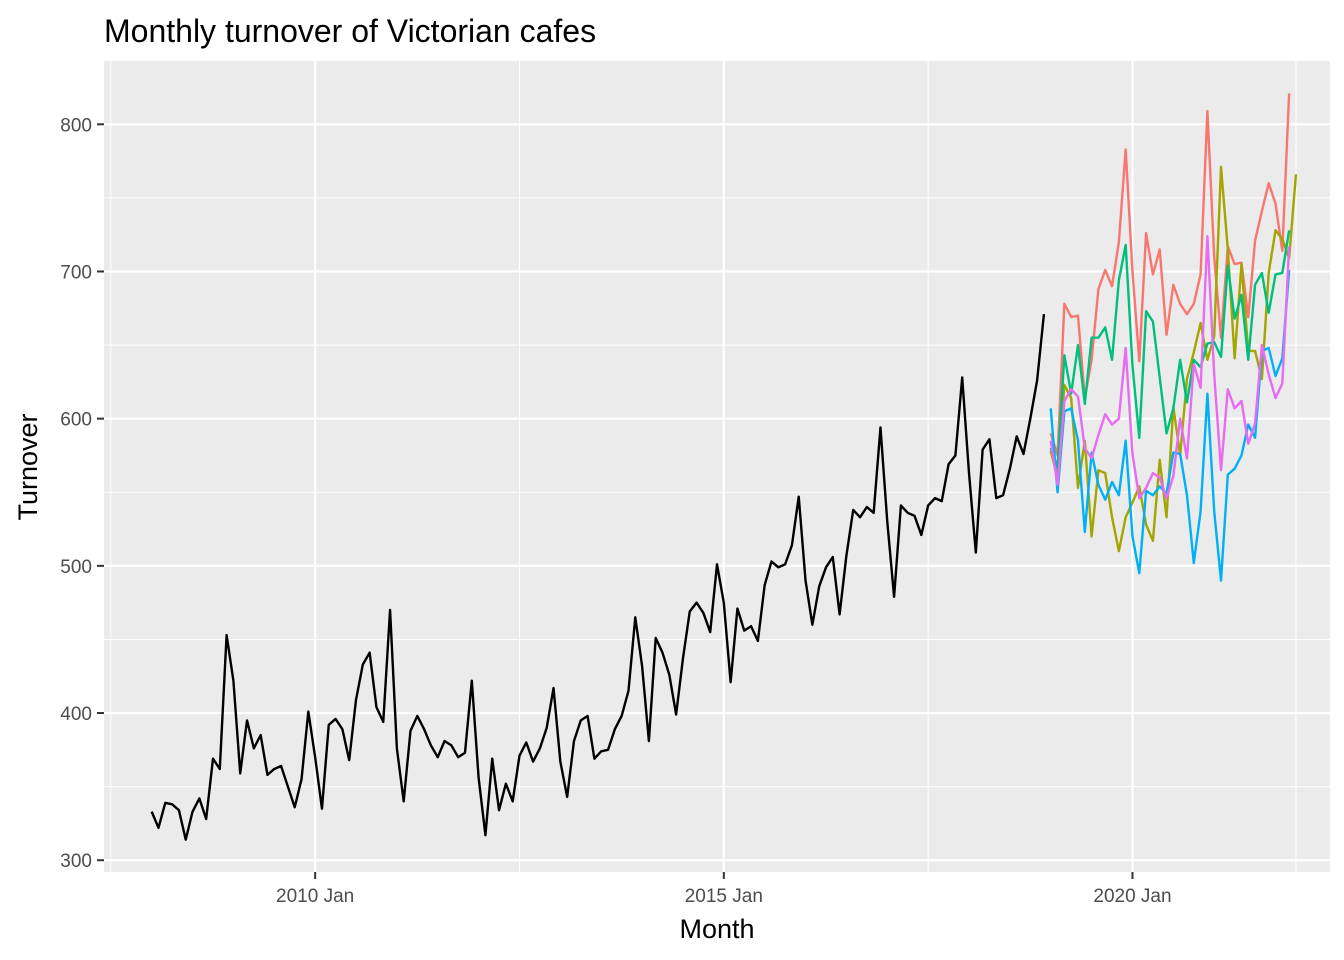 The image size is (1344, 960). Describe the element at coordinates (76, 861) in the screenshot. I see `y-tick-label-300: 300` at that location.